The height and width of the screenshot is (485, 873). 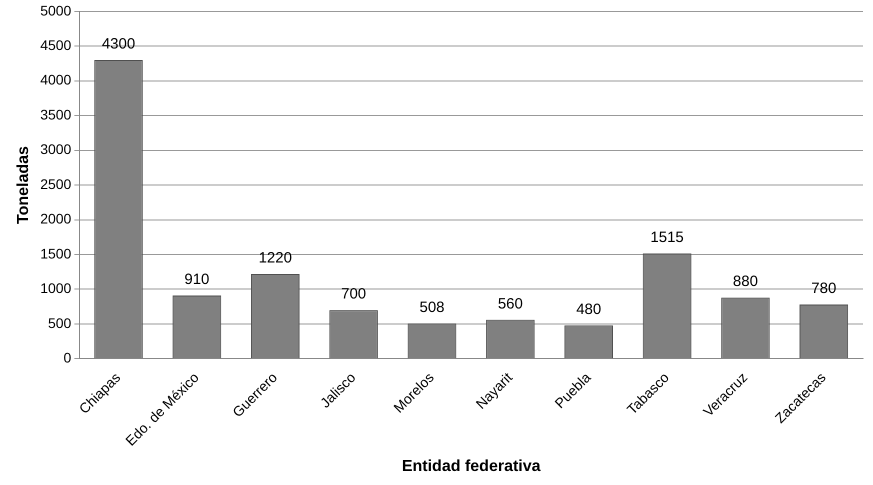 I want to click on y-tick-label: 3500, so click(x=56, y=114).